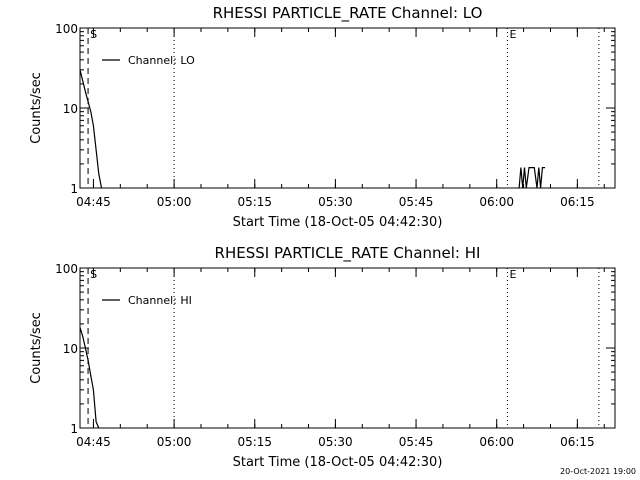  Describe the element at coordinates (598, 471) in the screenshot. I see `footer-timestamp: 20-Oct-2021 19:00` at that location.